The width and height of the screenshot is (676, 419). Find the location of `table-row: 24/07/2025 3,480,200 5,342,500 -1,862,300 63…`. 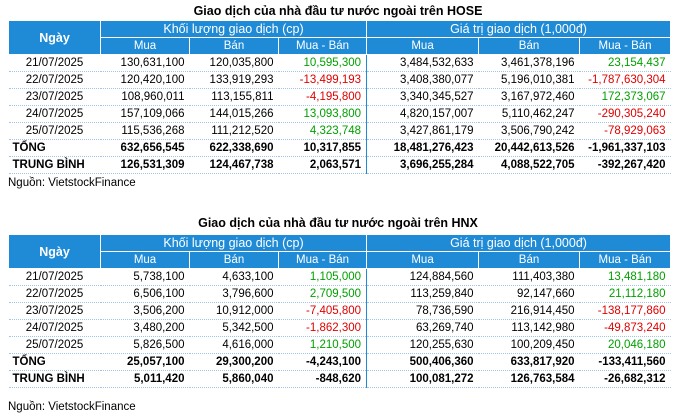

table-row: 24/07/2025 3,480,200 5,342,500 -1,862,300 63… is located at coordinates (339, 328).